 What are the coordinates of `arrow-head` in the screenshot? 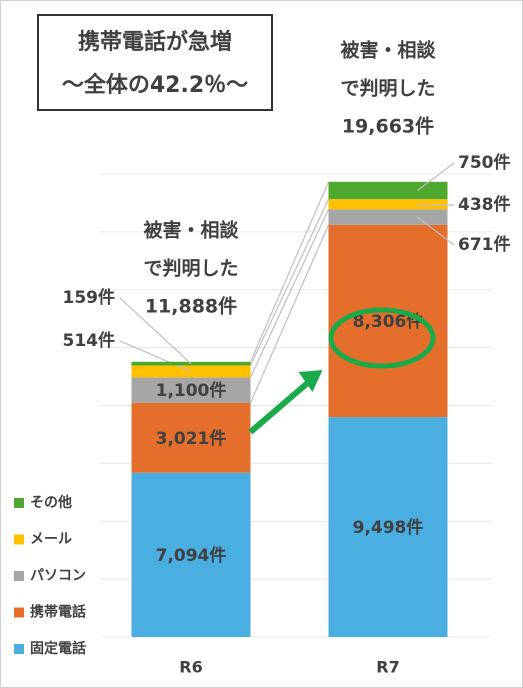 It's located at (310, 381).